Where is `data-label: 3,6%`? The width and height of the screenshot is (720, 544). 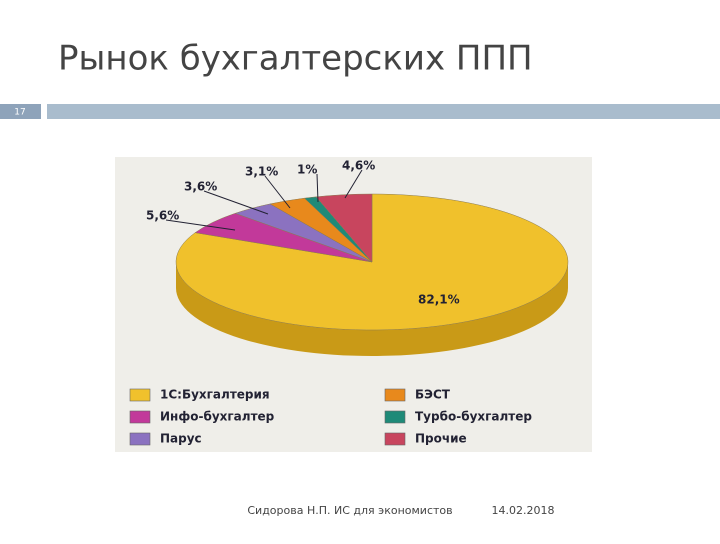 data-label: 3,6% is located at coordinates (200, 187).